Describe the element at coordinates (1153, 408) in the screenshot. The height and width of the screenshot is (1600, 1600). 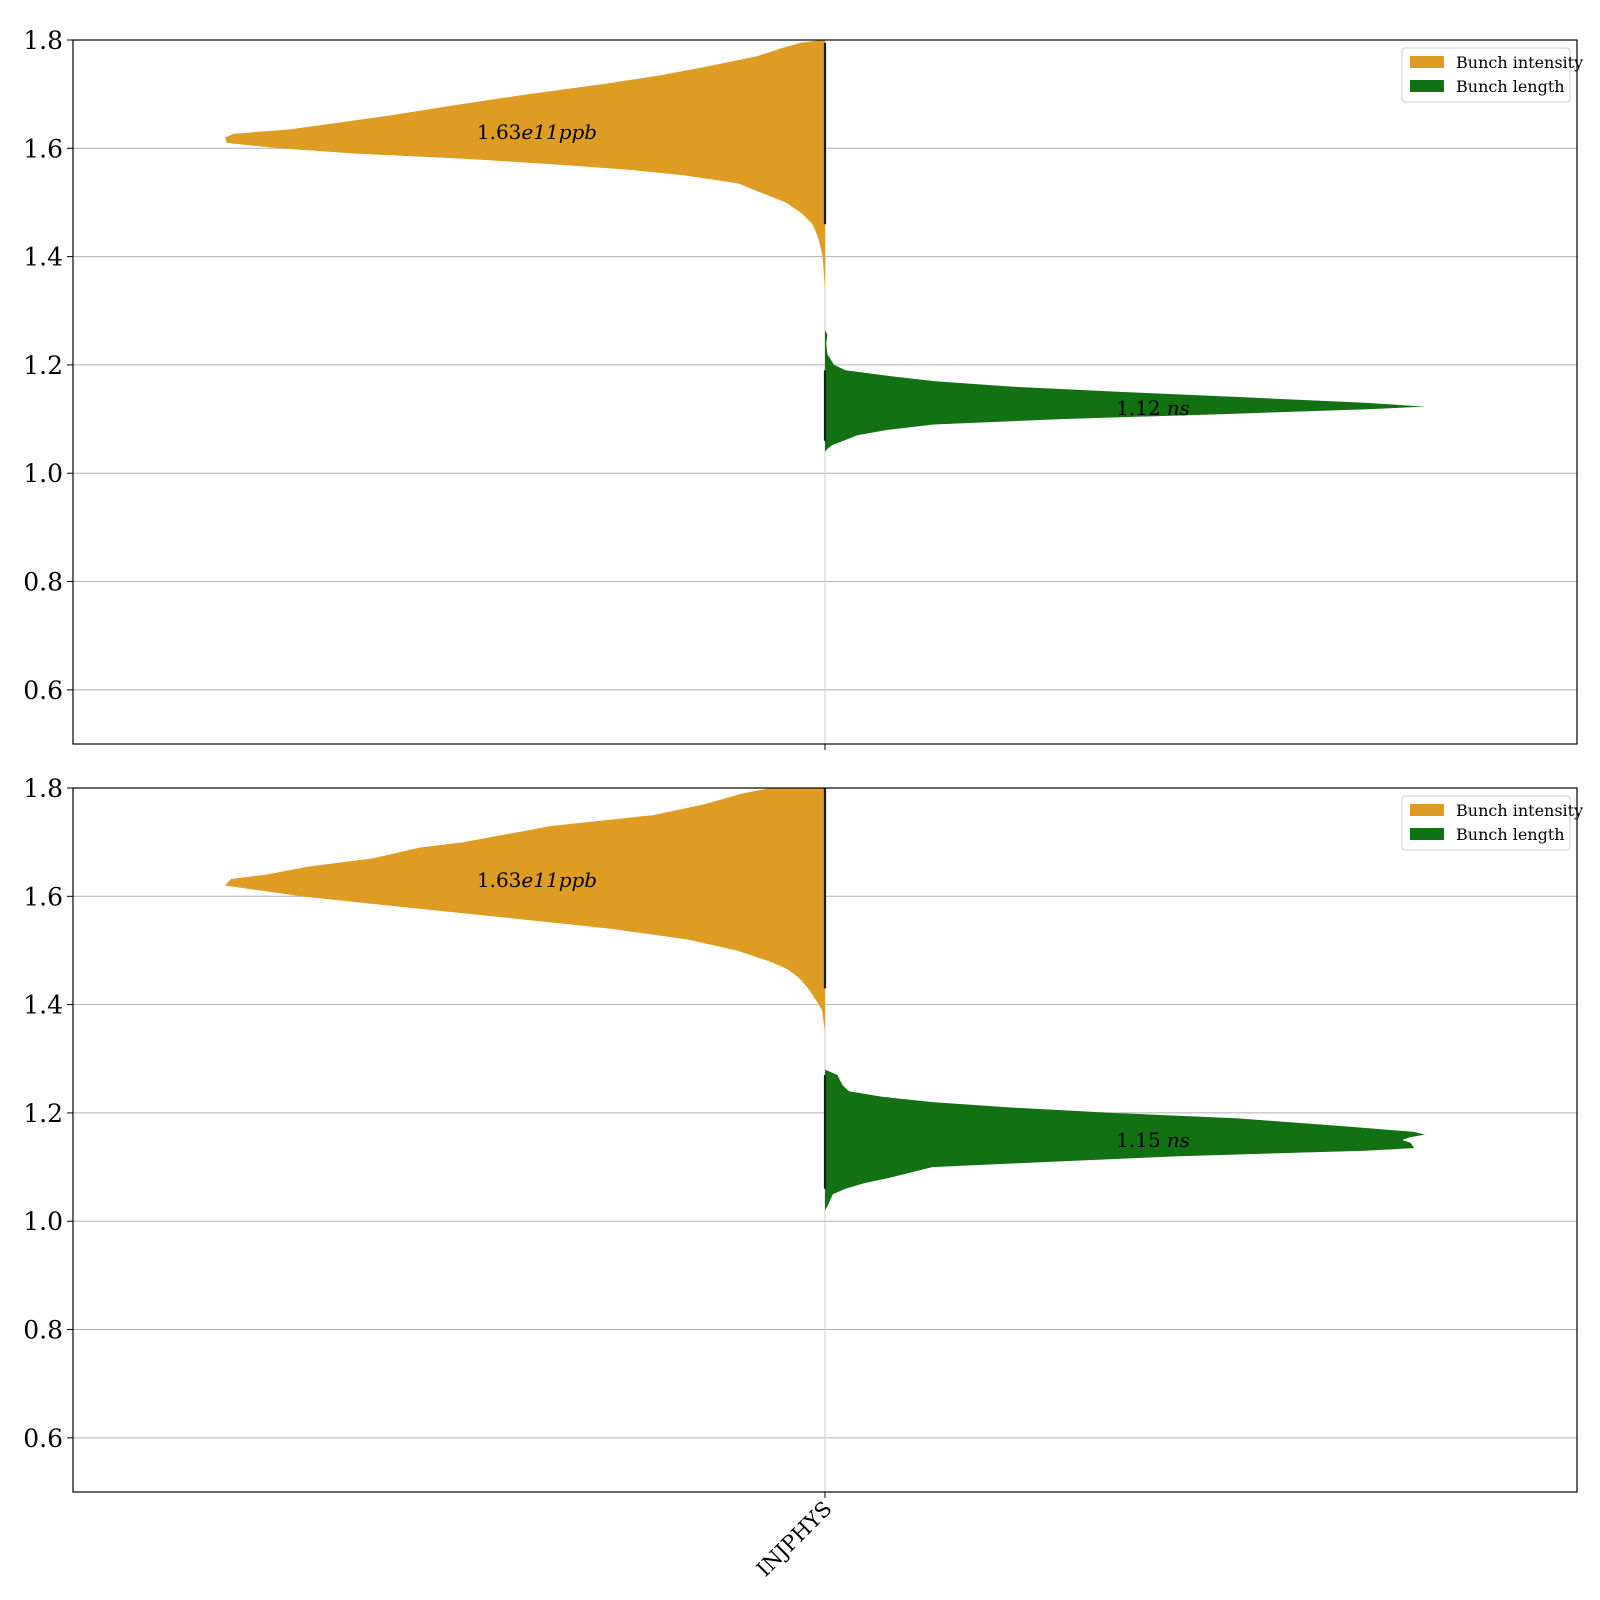
I see `value-annotation: 1.12 ns` at that location.